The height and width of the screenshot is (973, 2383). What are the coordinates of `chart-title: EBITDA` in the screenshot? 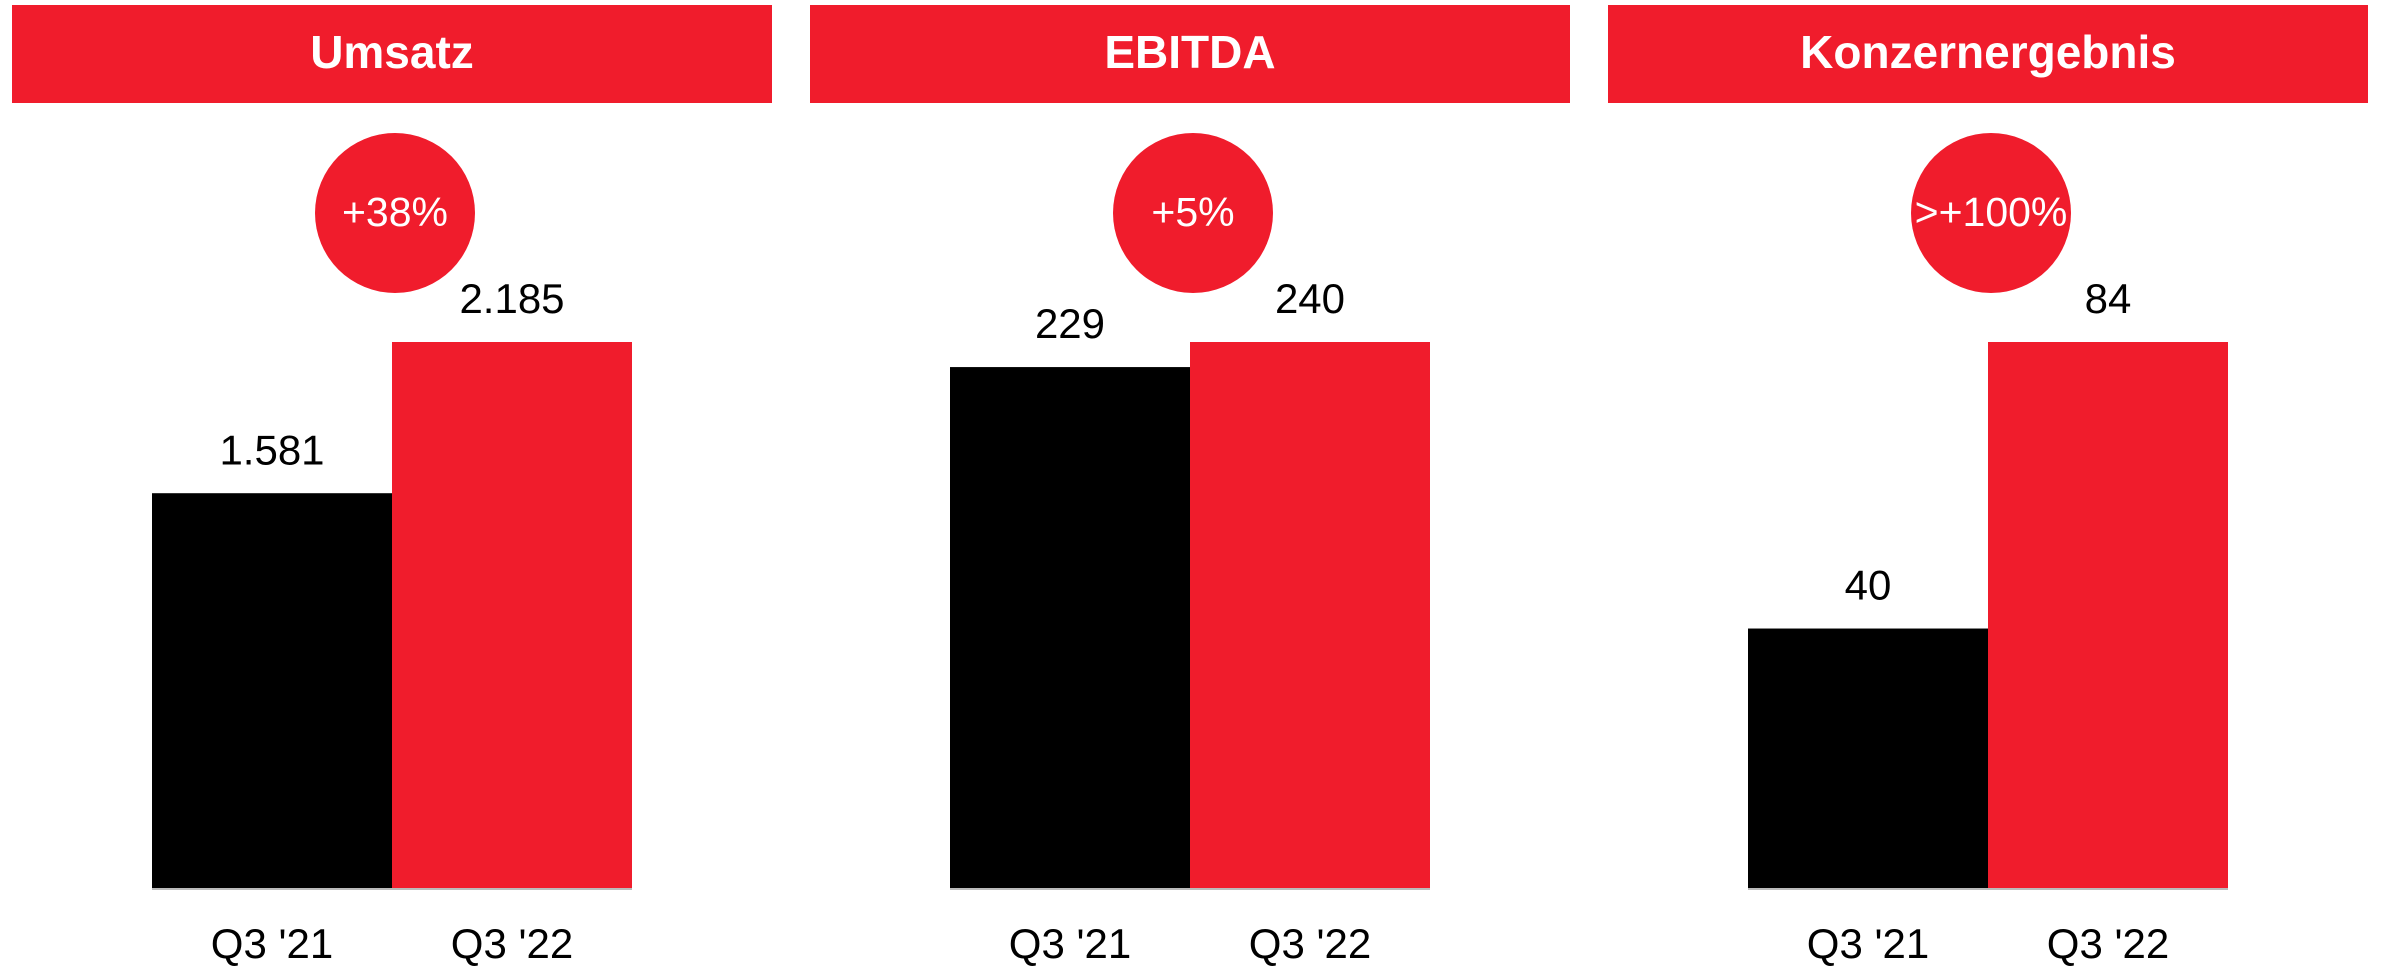 It's located at (1189, 52).